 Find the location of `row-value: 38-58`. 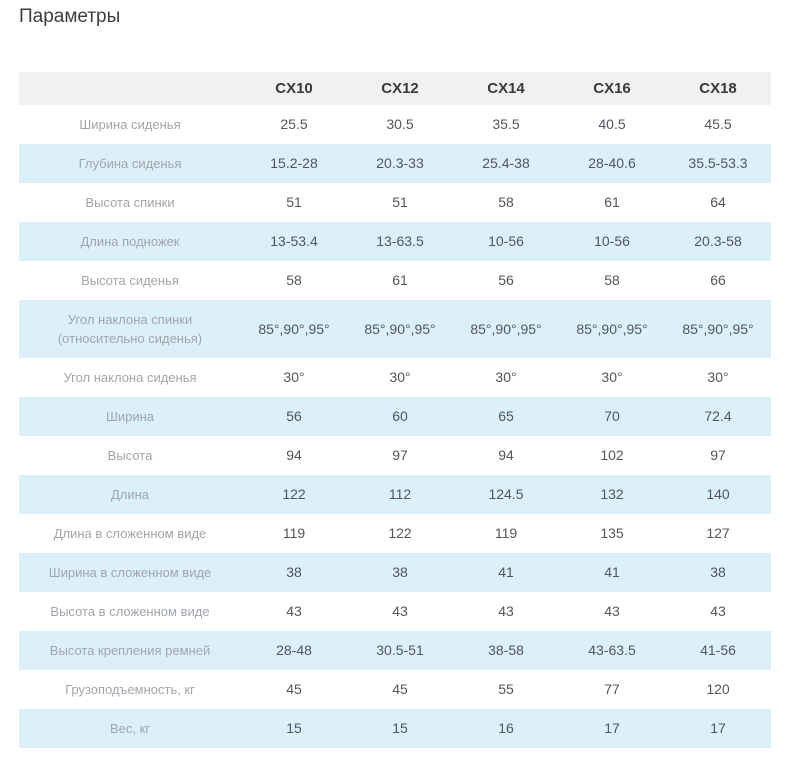

row-value: 38-58 is located at coordinates (506, 650).